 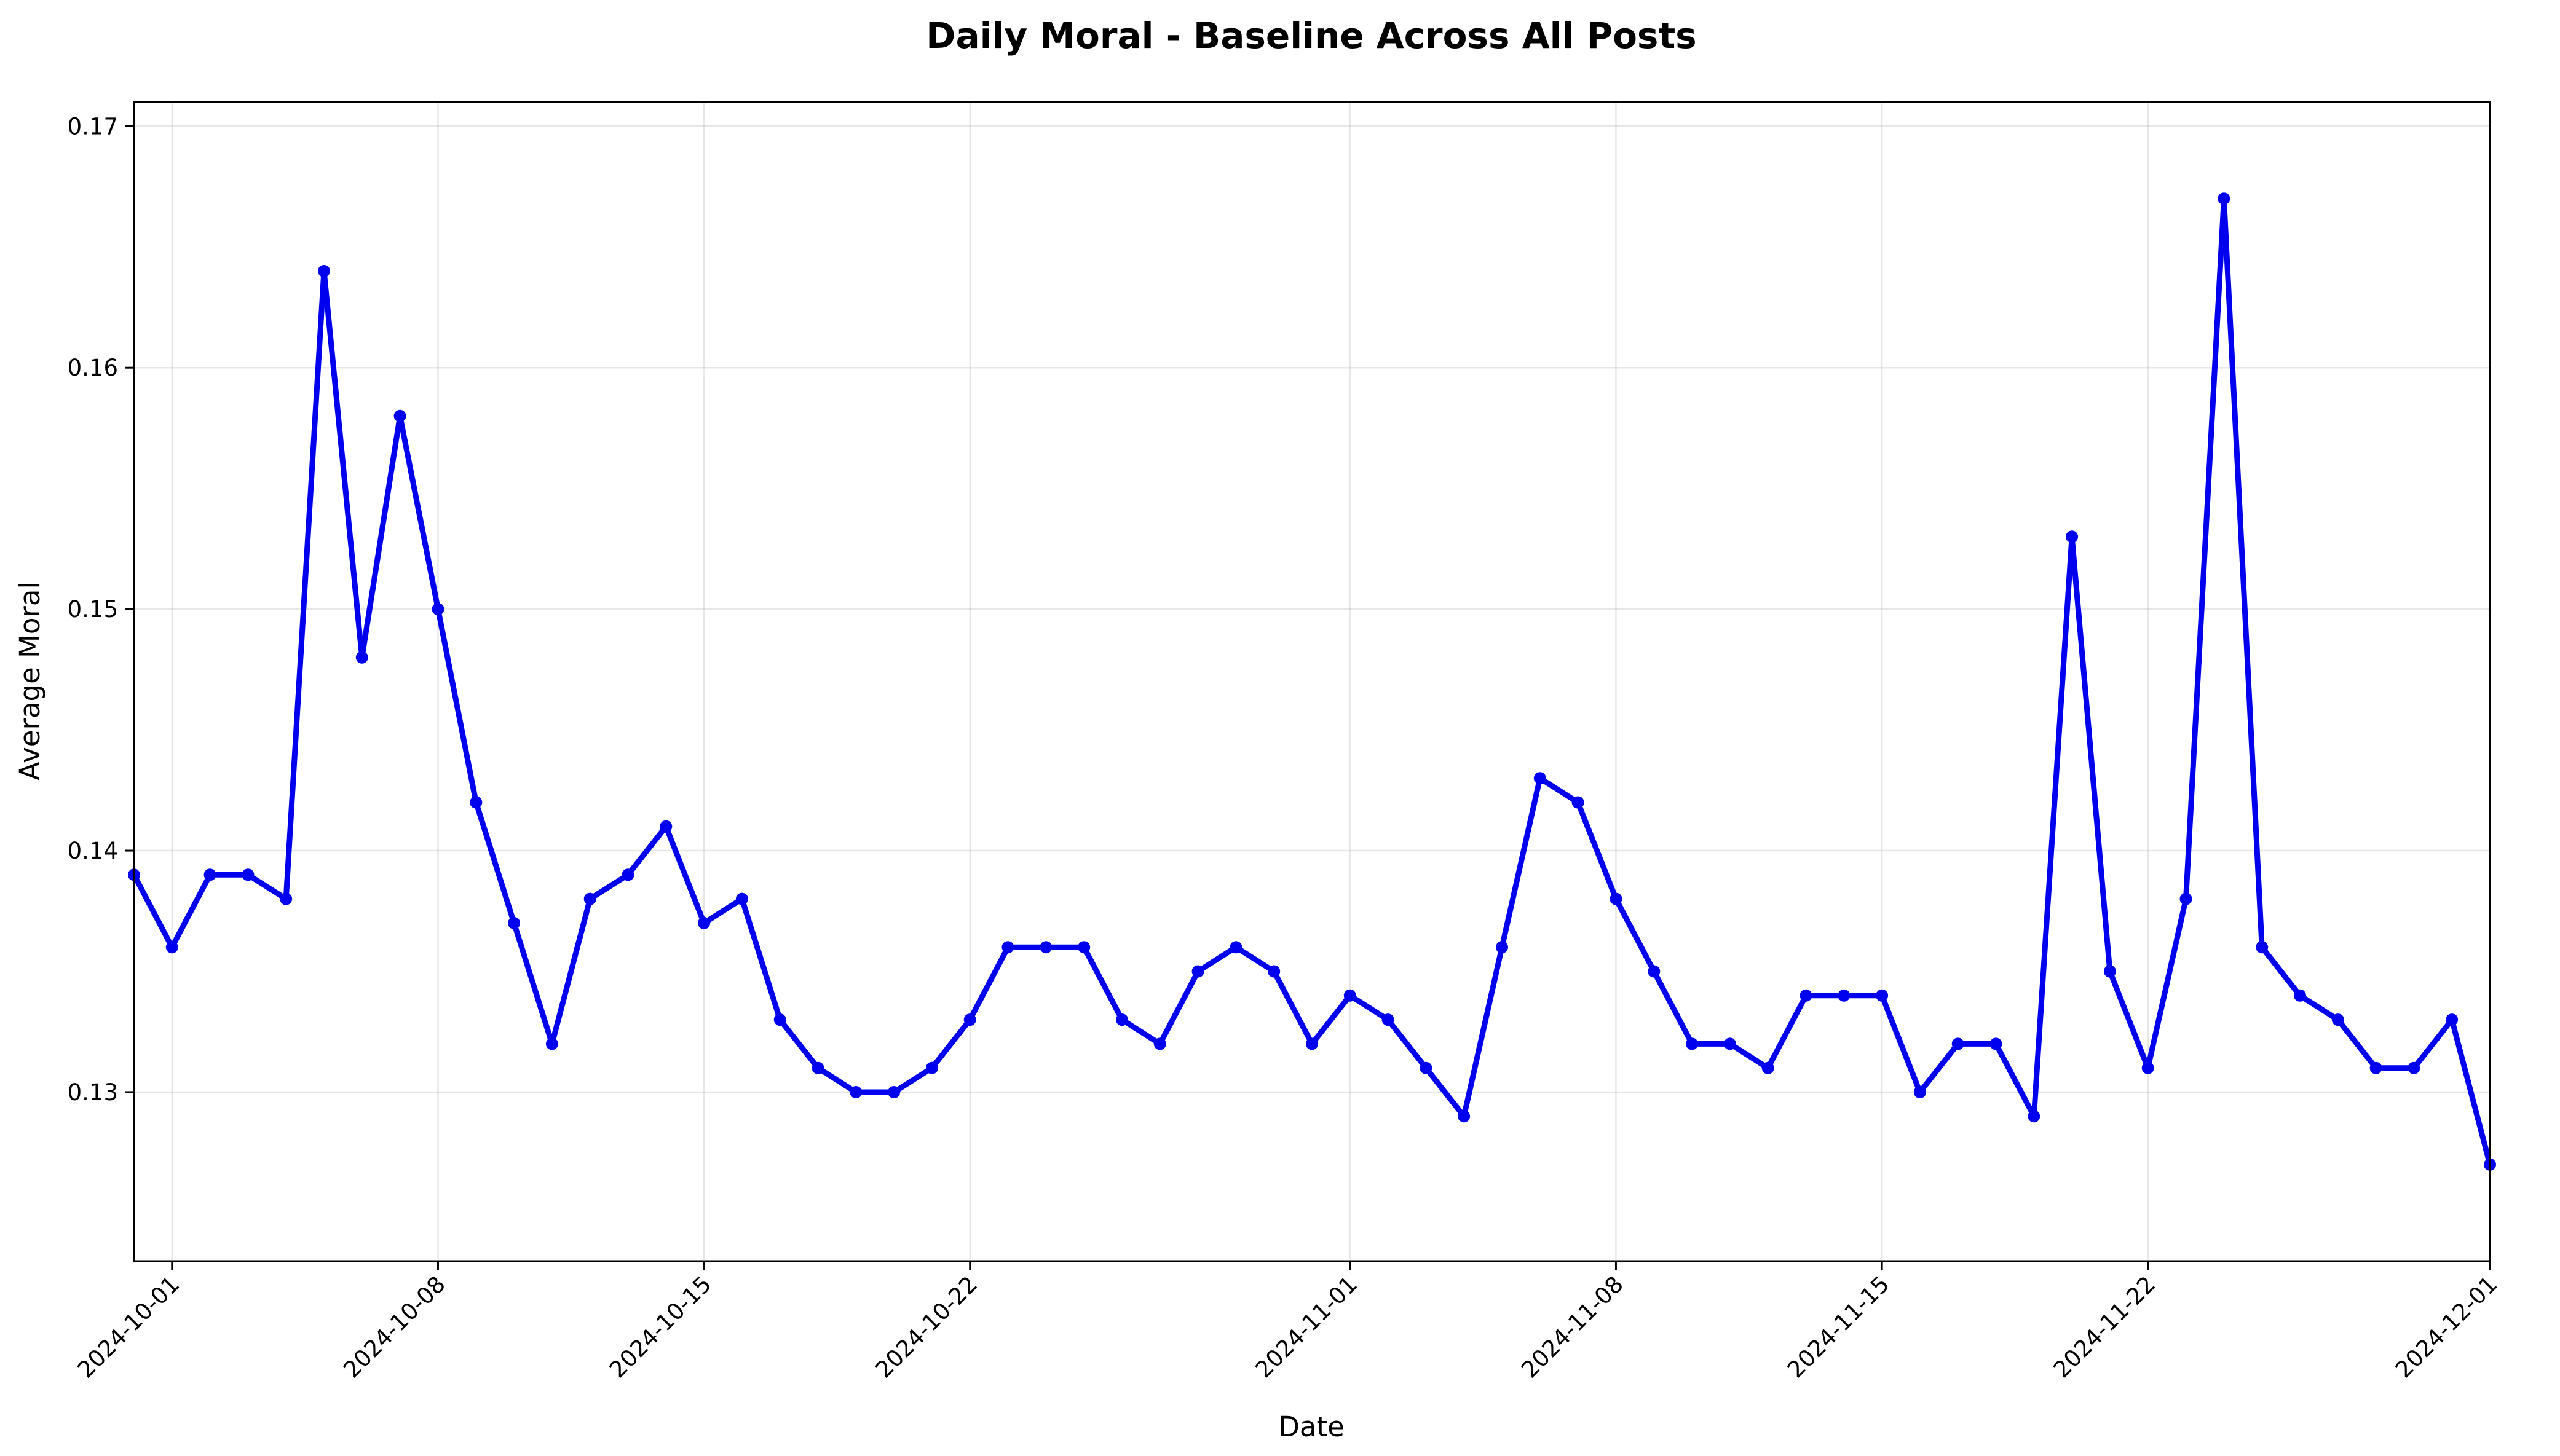 I want to click on y-tick-label: 0.17, so click(x=93, y=126).